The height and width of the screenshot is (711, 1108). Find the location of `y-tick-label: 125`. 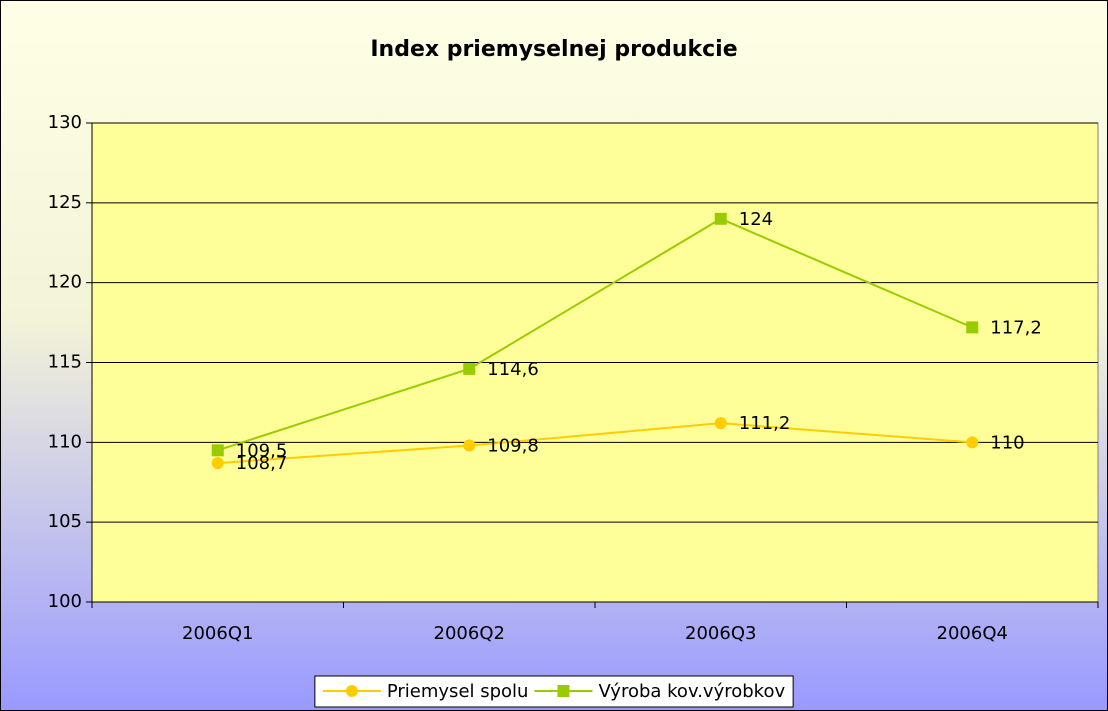

y-tick-label: 125 is located at coordinates (65, 202).